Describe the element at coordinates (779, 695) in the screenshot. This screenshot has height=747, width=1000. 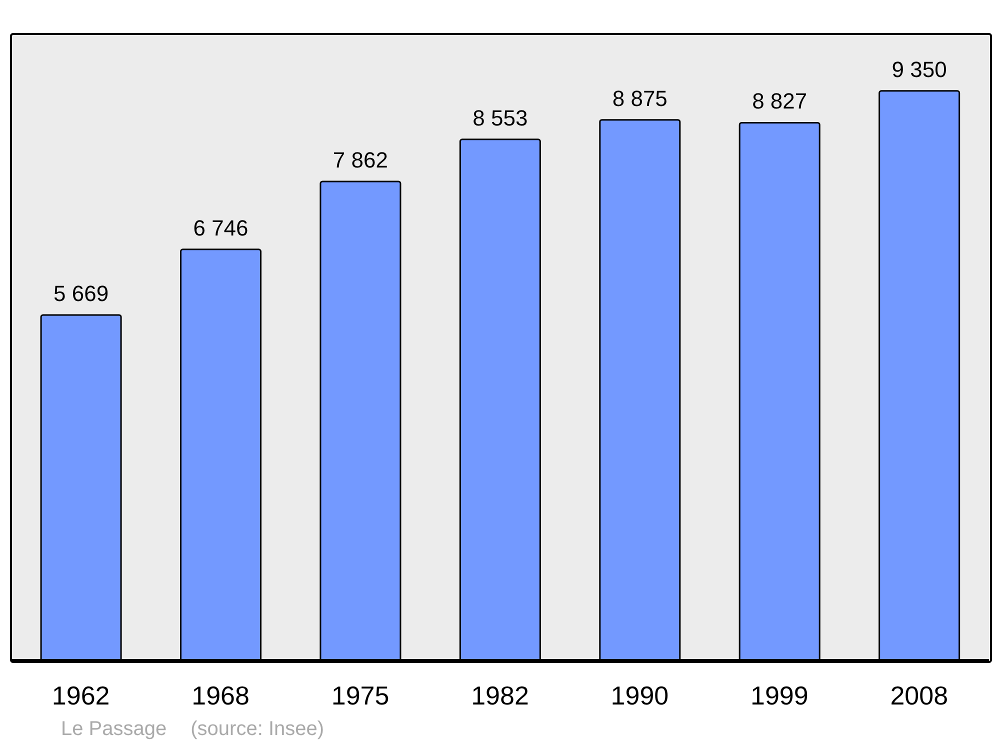
I see `x-tick-label: 1999` at that location.